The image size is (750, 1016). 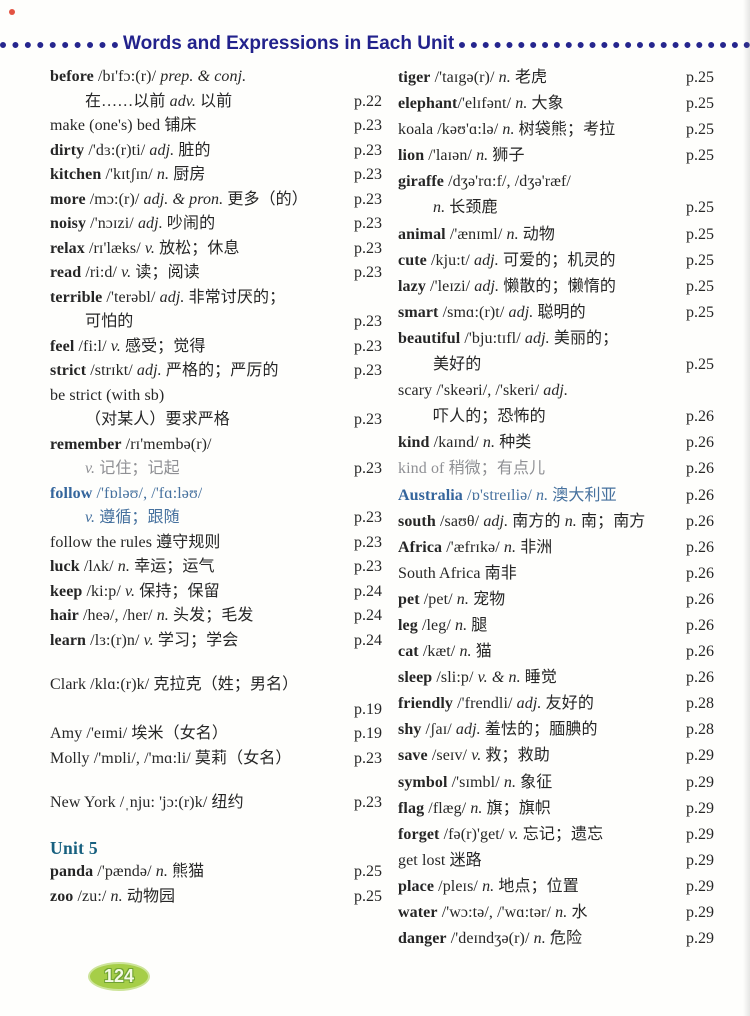 I want to click on entry-fragment: 象征, so click(x=534, y=782).